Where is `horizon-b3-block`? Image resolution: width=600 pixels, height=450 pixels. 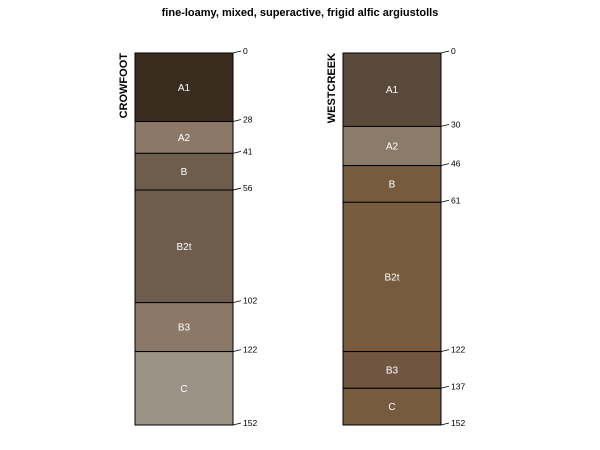
horizon-b3-block is located at coordinates (392, 370).